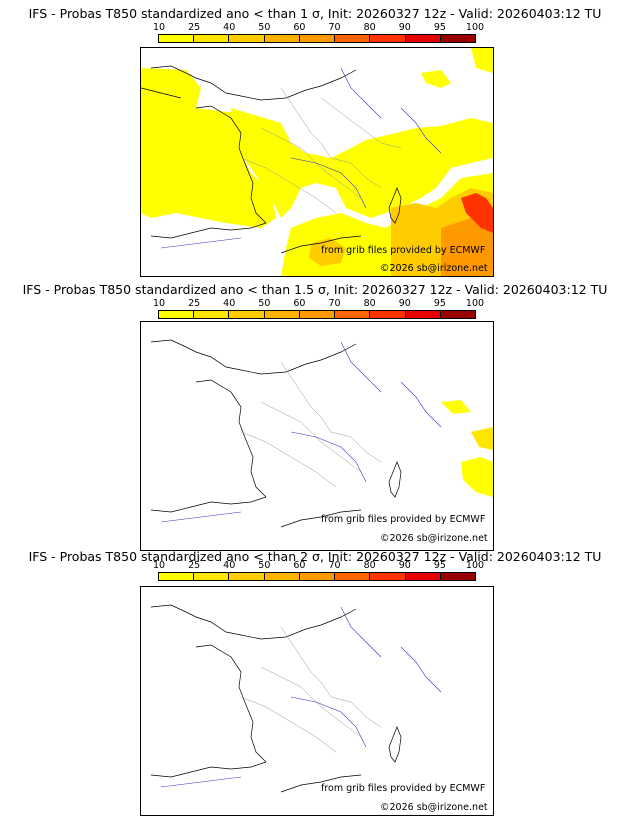  Describe the element at coordinates (467, 448) in the screenshot. I see `probability-fill` at that location.